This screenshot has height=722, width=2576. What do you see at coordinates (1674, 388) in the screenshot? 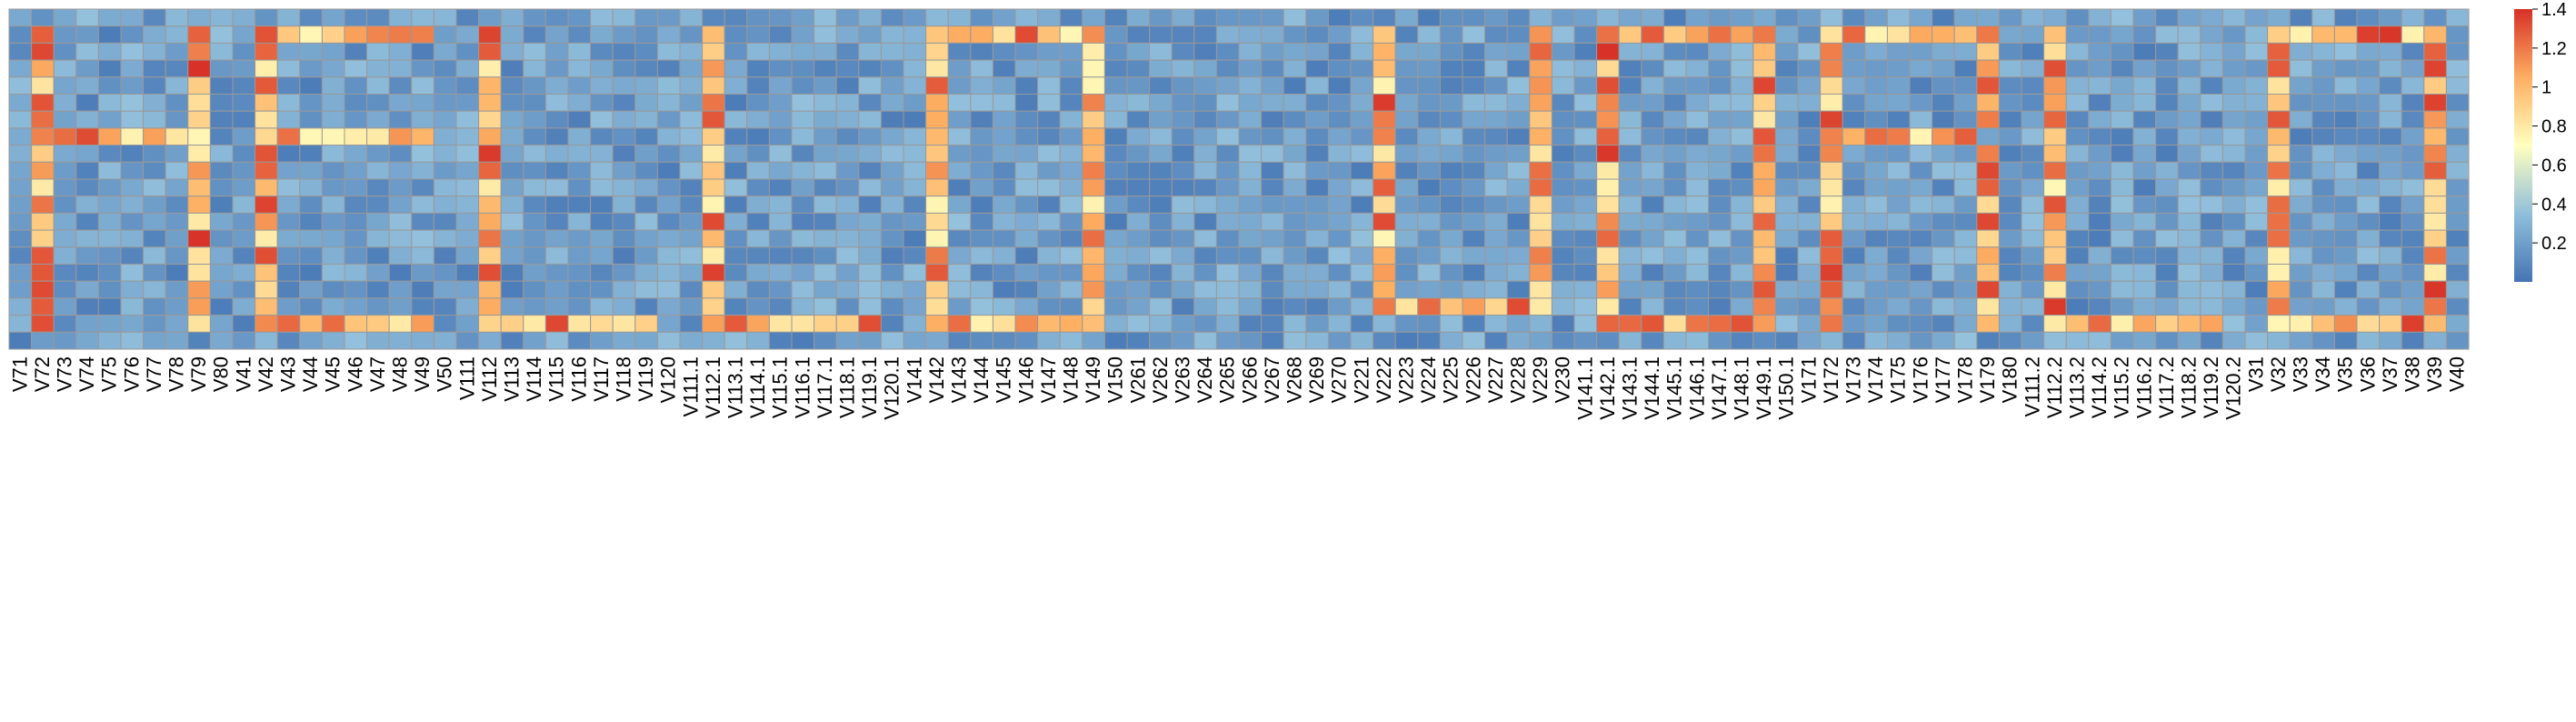
I see `x-tick-label: V145.1` at bounding box center [1674, 388].